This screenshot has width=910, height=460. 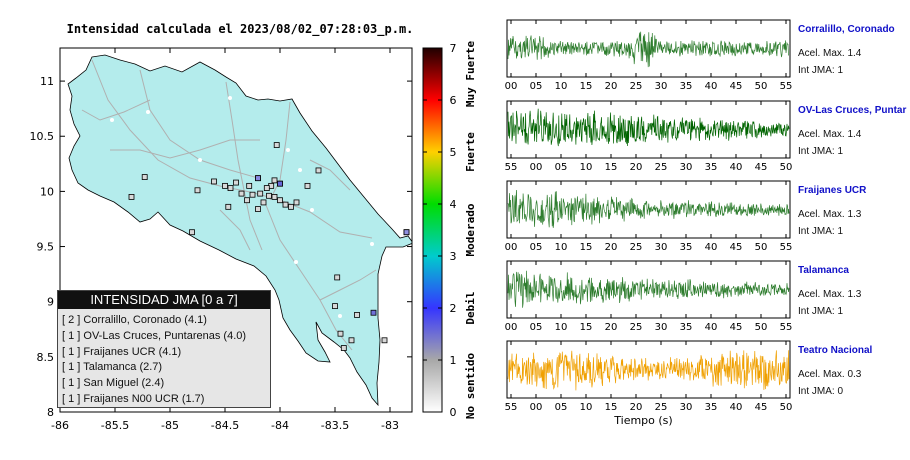 What do you see at coordinates (47, 191) in the screenshot?
I see `map-y-tick-label: 10` at bounding box center [47, 191].